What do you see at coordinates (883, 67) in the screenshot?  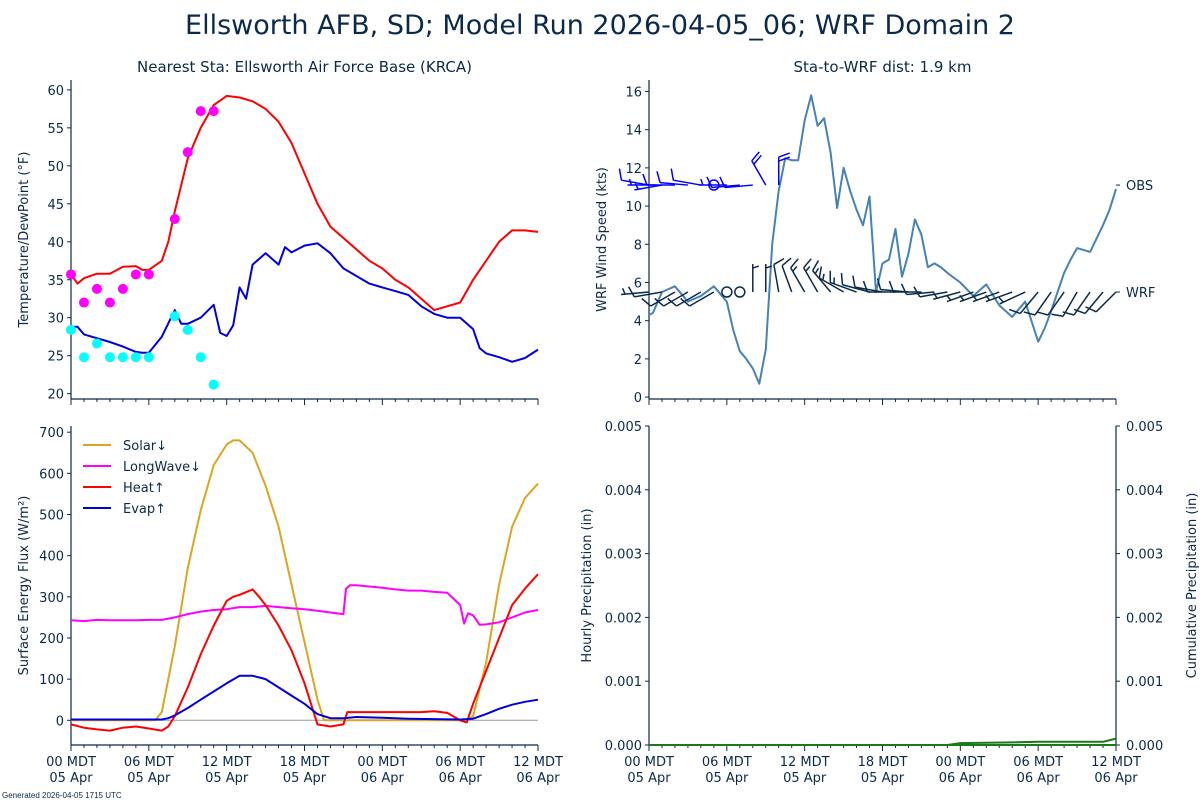 I see `panel-title: Sta-to-WRF dist: 1.9 km` at bounding box center [883, 67].